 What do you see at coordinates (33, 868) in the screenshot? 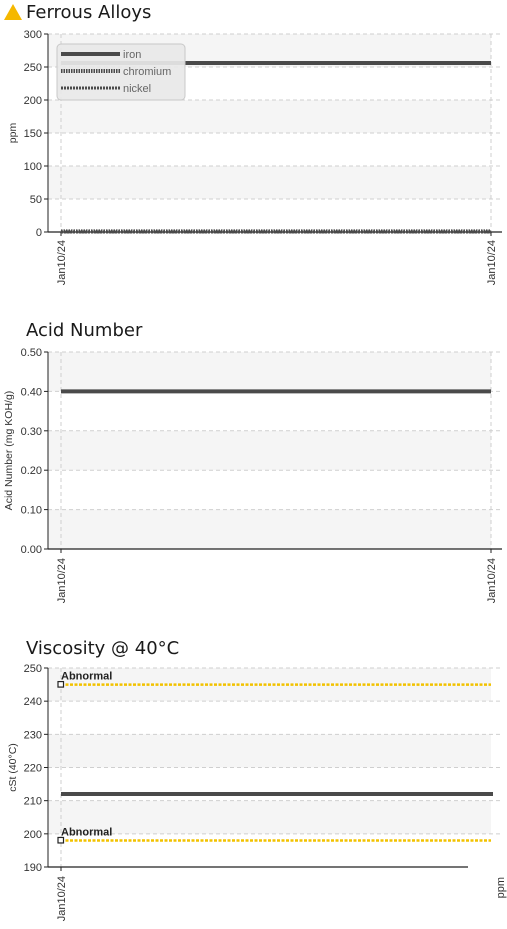
I see `y-tick-label: 190` at bounding box center [33, 868].